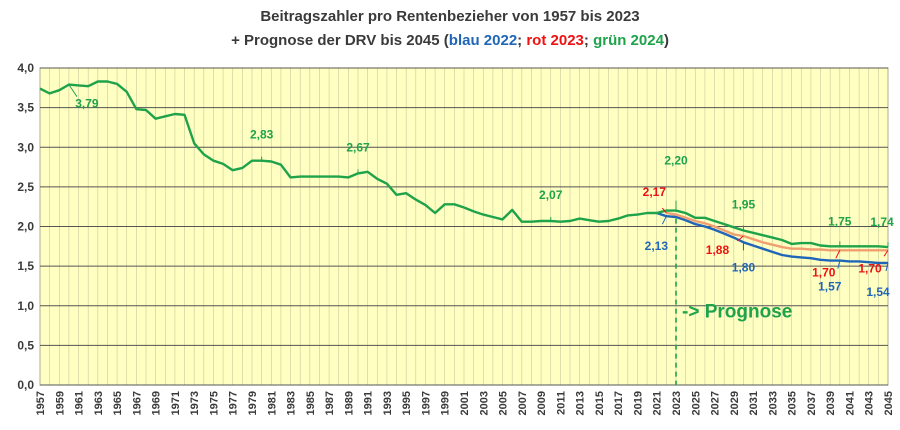 The height and width of the screenshot is (430, 900). I want to click on x-tick-label: 2045, so click(889, 403).